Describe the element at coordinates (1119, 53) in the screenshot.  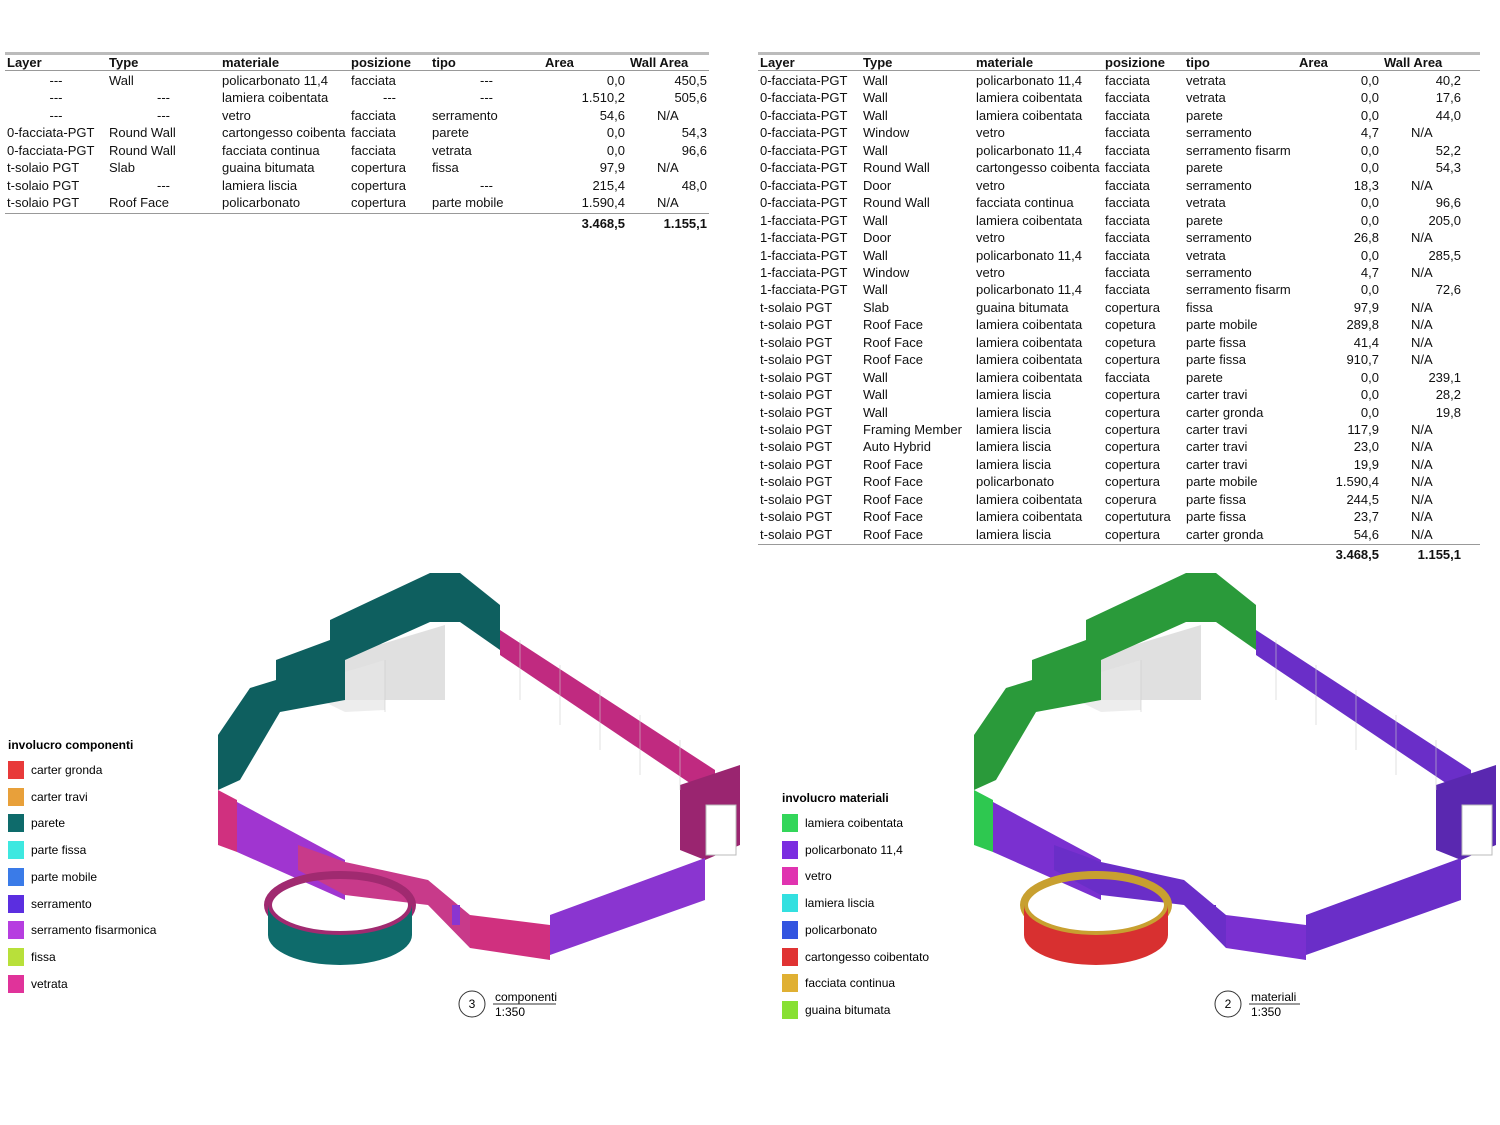
I see `header-bar` at that location.